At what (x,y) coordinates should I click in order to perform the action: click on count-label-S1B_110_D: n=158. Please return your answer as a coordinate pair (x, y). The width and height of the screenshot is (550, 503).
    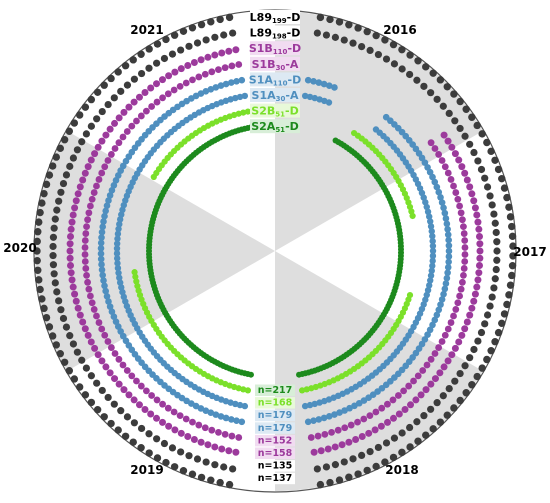
    Looking at the image, I should click on (275, 453).